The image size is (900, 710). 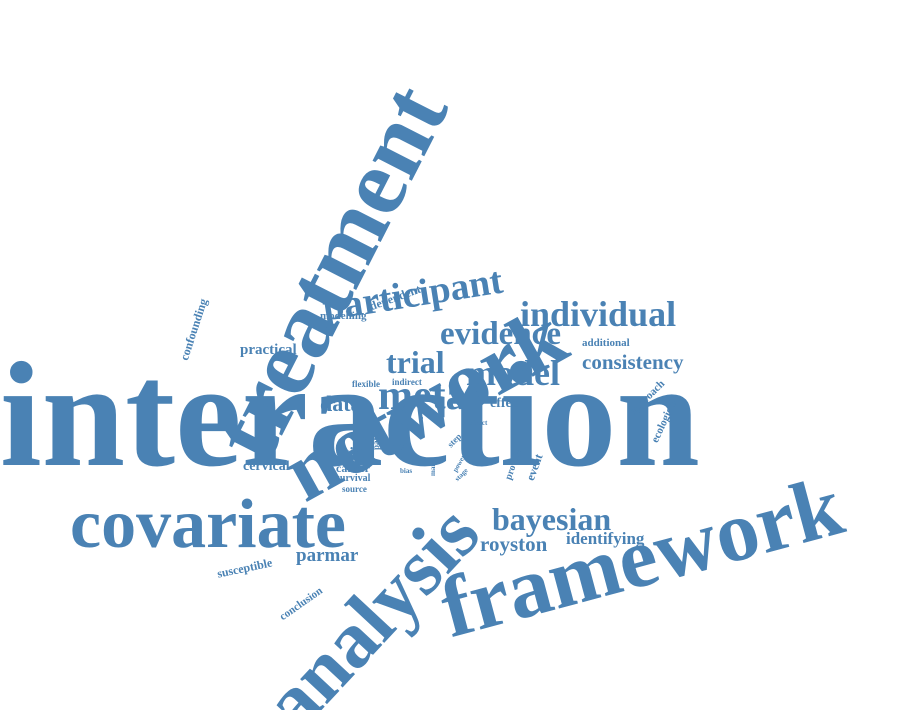 I want to click on word-cervical: cervical, so click(x=266, y=467).